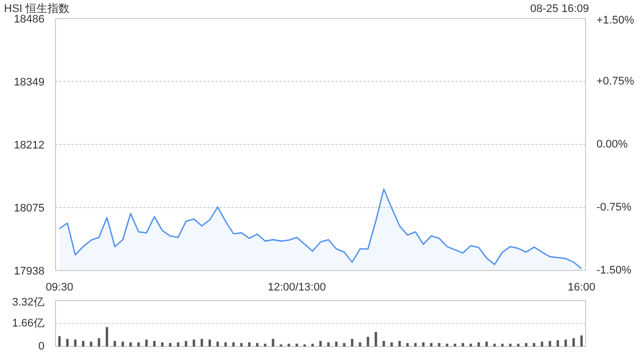 The image size is (640, 360). I want to click on y-tick-label: 18486, so click(29, 20).